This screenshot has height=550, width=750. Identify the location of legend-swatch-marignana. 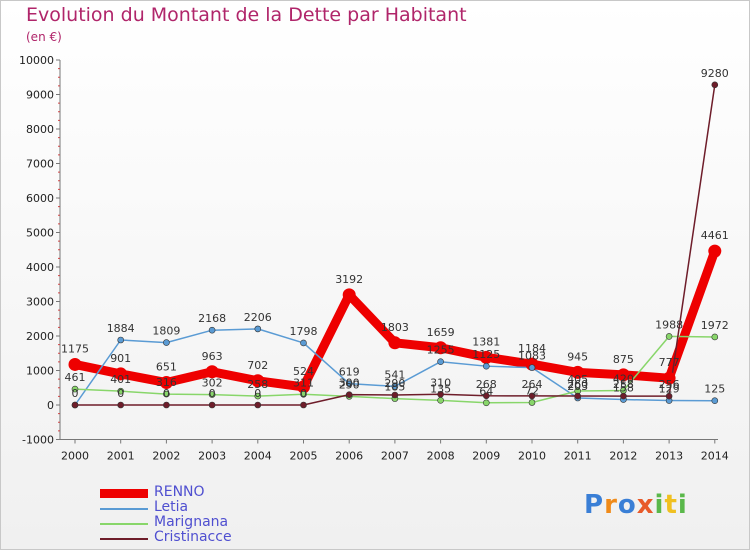
(124, 524).